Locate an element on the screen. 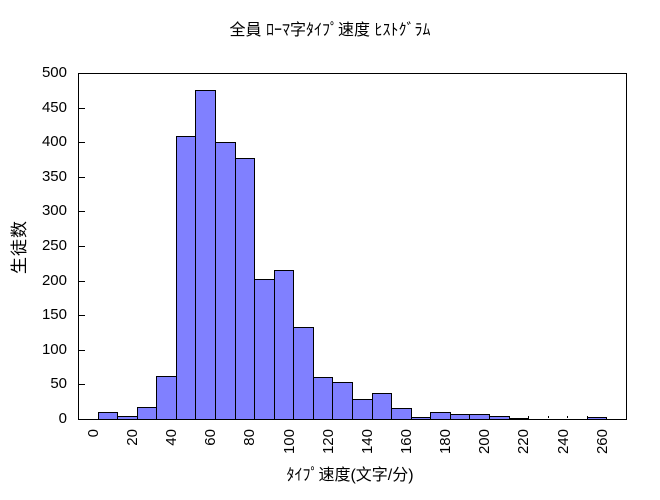 The height and width of the screenshot is (500, 660). y-tick-label: 250 is located at coordinates (54, 245).